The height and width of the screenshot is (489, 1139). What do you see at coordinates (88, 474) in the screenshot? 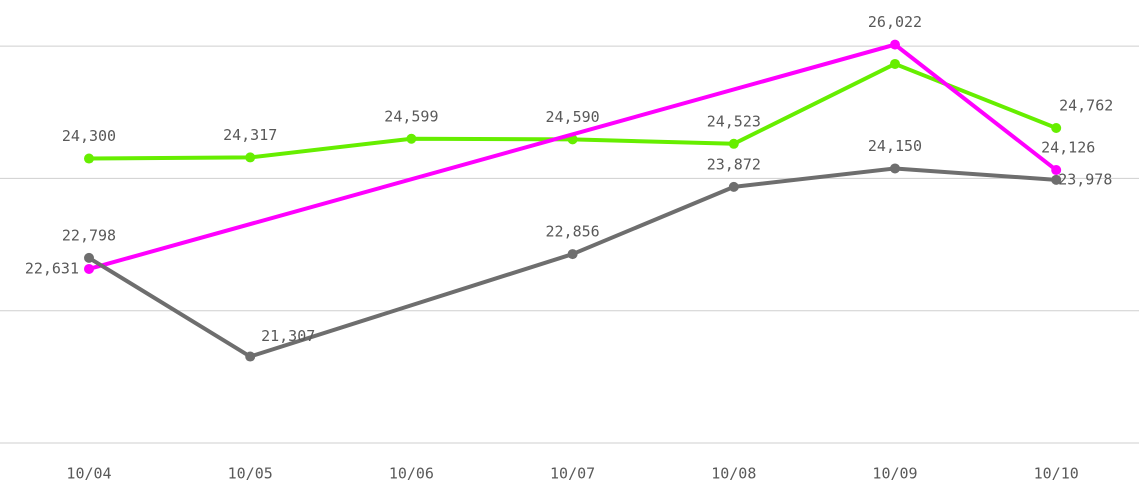
I see `x-tick-label: 10/04` at bounding box center [88, 474].